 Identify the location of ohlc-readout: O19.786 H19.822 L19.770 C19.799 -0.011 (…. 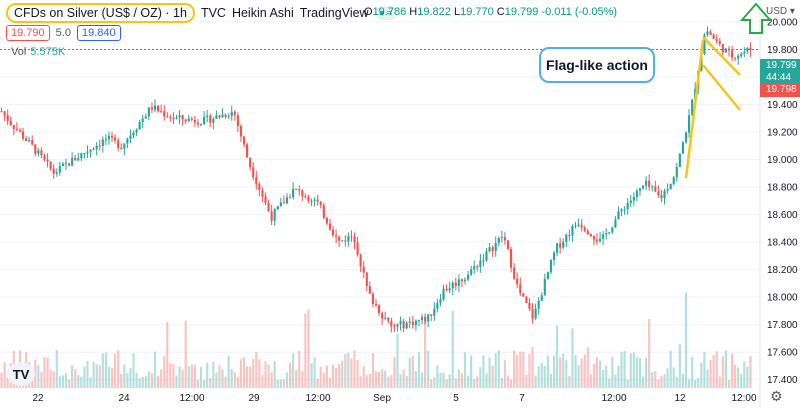
(491, 12).